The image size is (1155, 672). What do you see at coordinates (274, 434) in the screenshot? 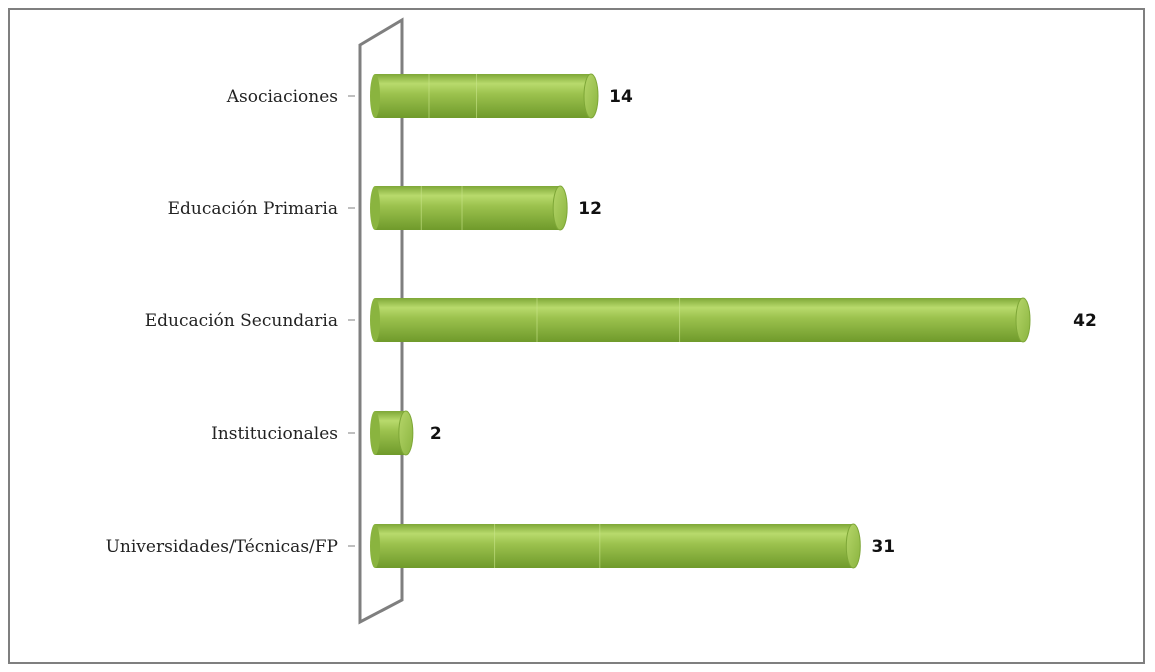
I see `category-label: Institucionales` at bounding box center [274, 434].